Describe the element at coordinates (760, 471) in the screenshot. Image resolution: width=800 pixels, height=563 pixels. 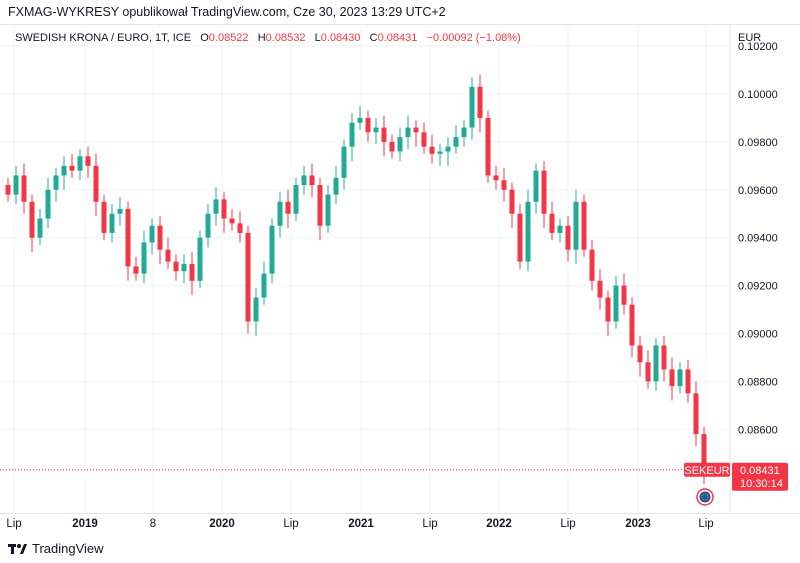
I see `last-price-text: 0.08431` at that location.